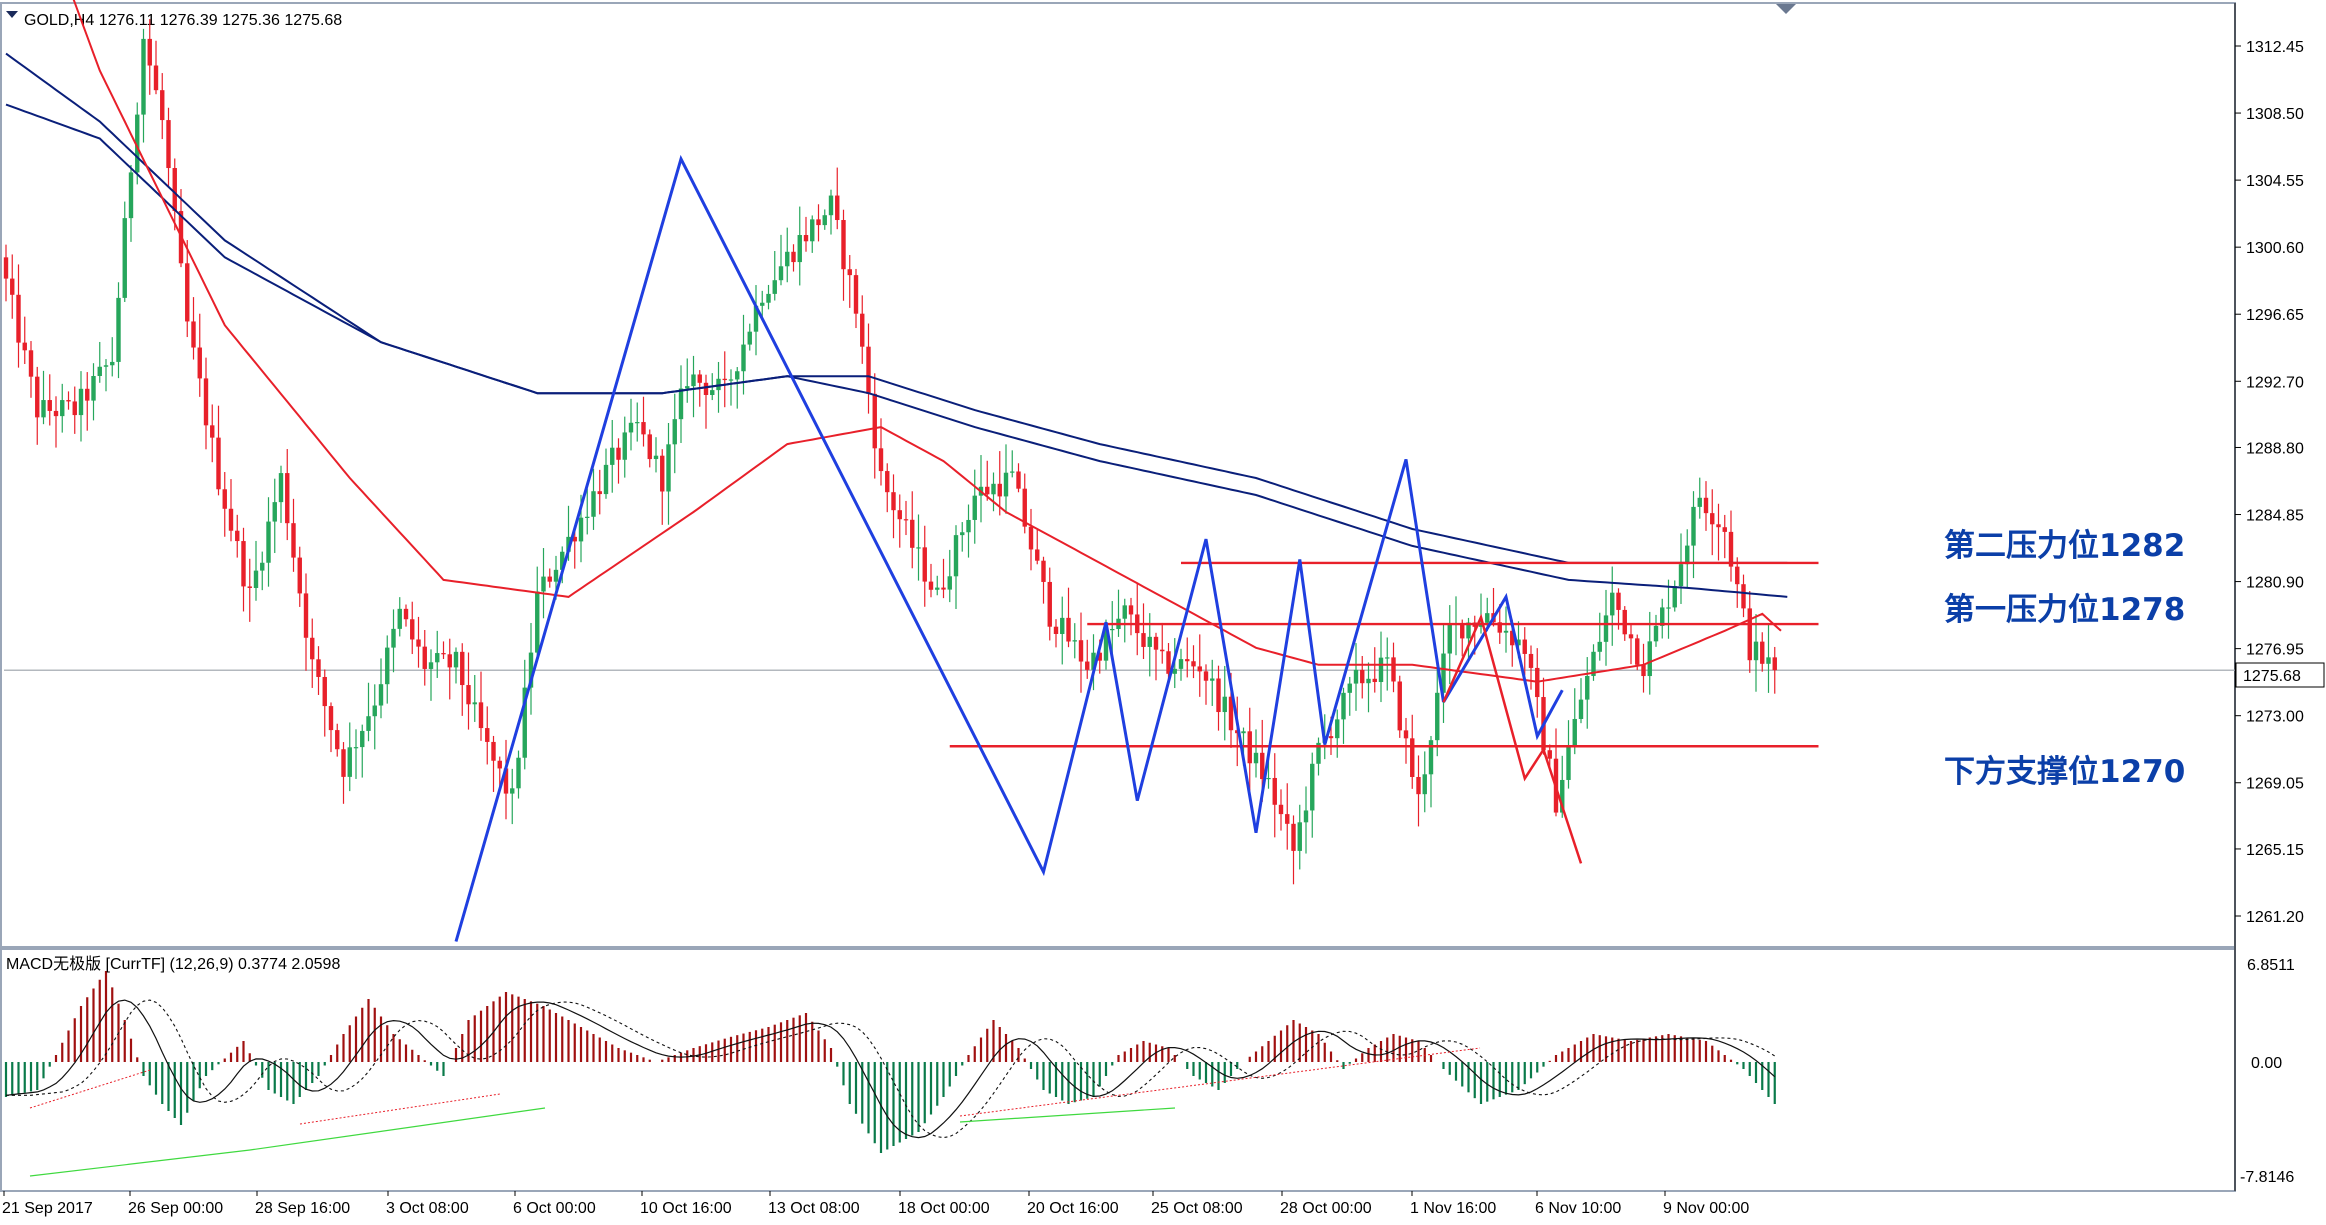  Describe the element at coordinates (554, 1208) in the screenshot. I see `time-tick-label: 6 Oct 00:00` at that location.